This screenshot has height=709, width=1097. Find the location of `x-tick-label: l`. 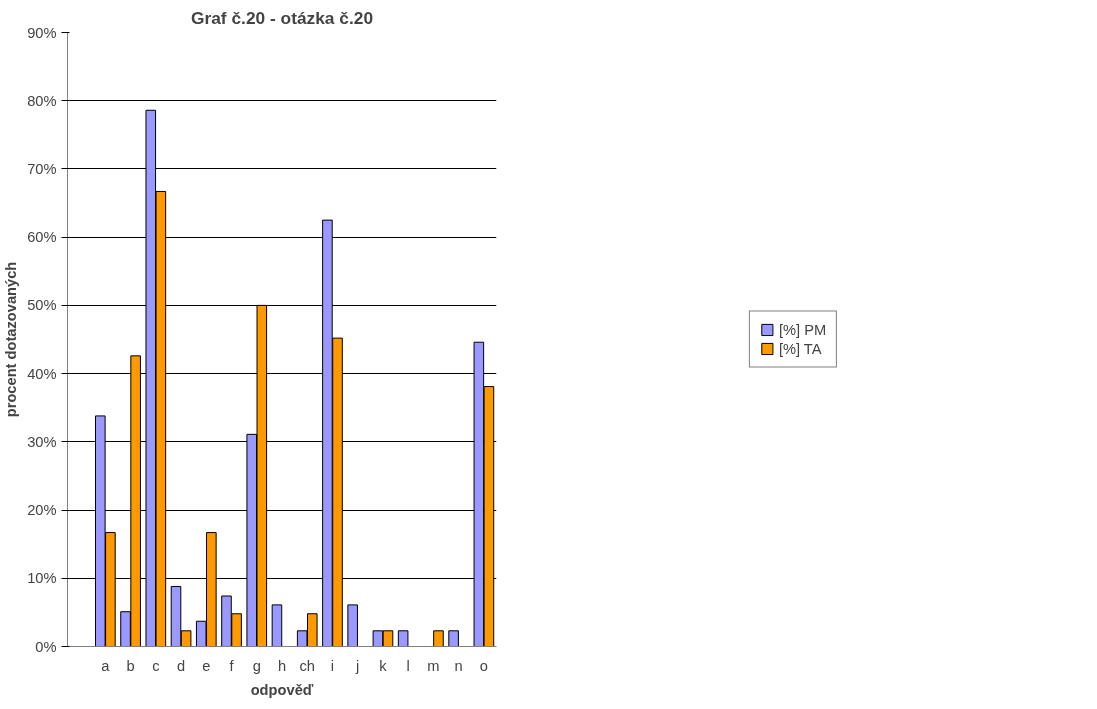

x-tick-label: l is located at coordinates (408, 665).